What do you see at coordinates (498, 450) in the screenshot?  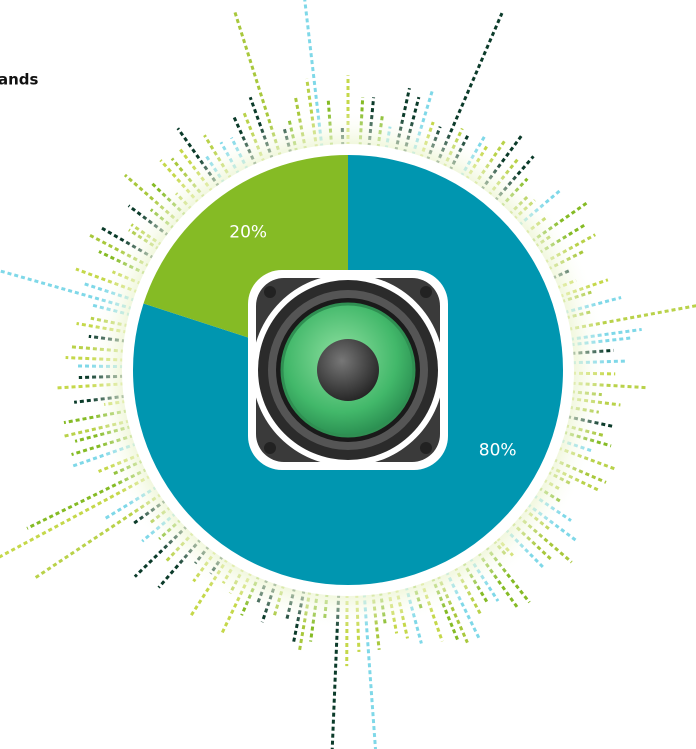 I see `value-label: 80%` at bounding box center [498, 450].